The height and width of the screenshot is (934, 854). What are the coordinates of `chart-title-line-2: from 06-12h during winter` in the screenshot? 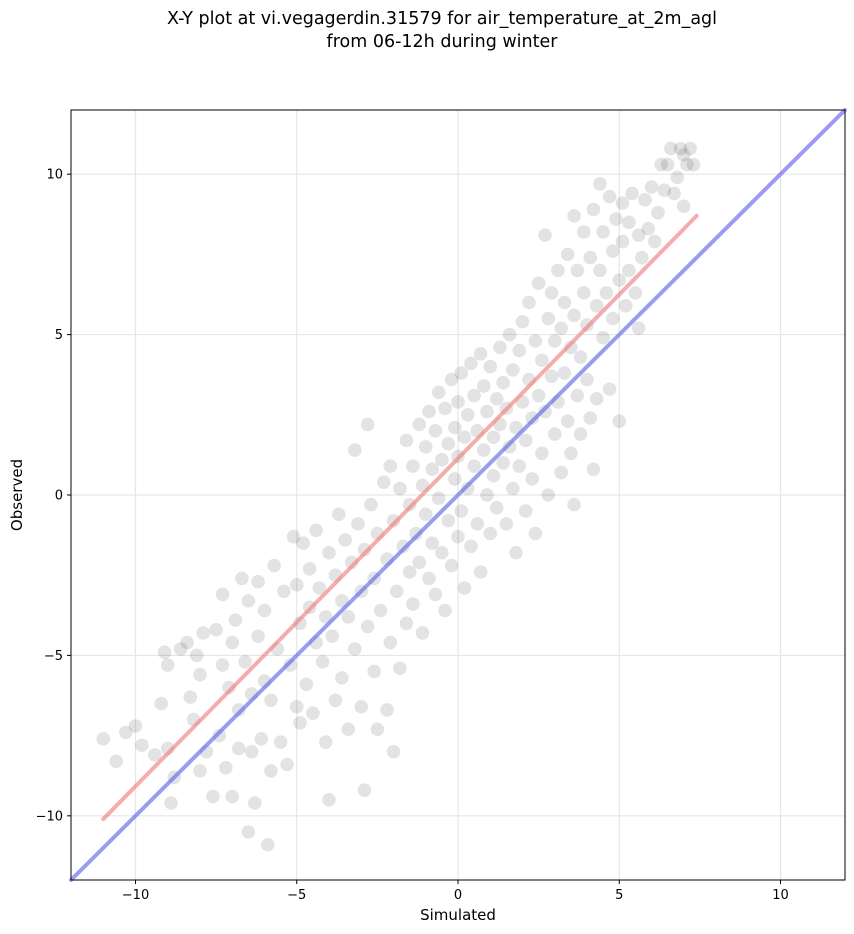 It's located at (442, 42).